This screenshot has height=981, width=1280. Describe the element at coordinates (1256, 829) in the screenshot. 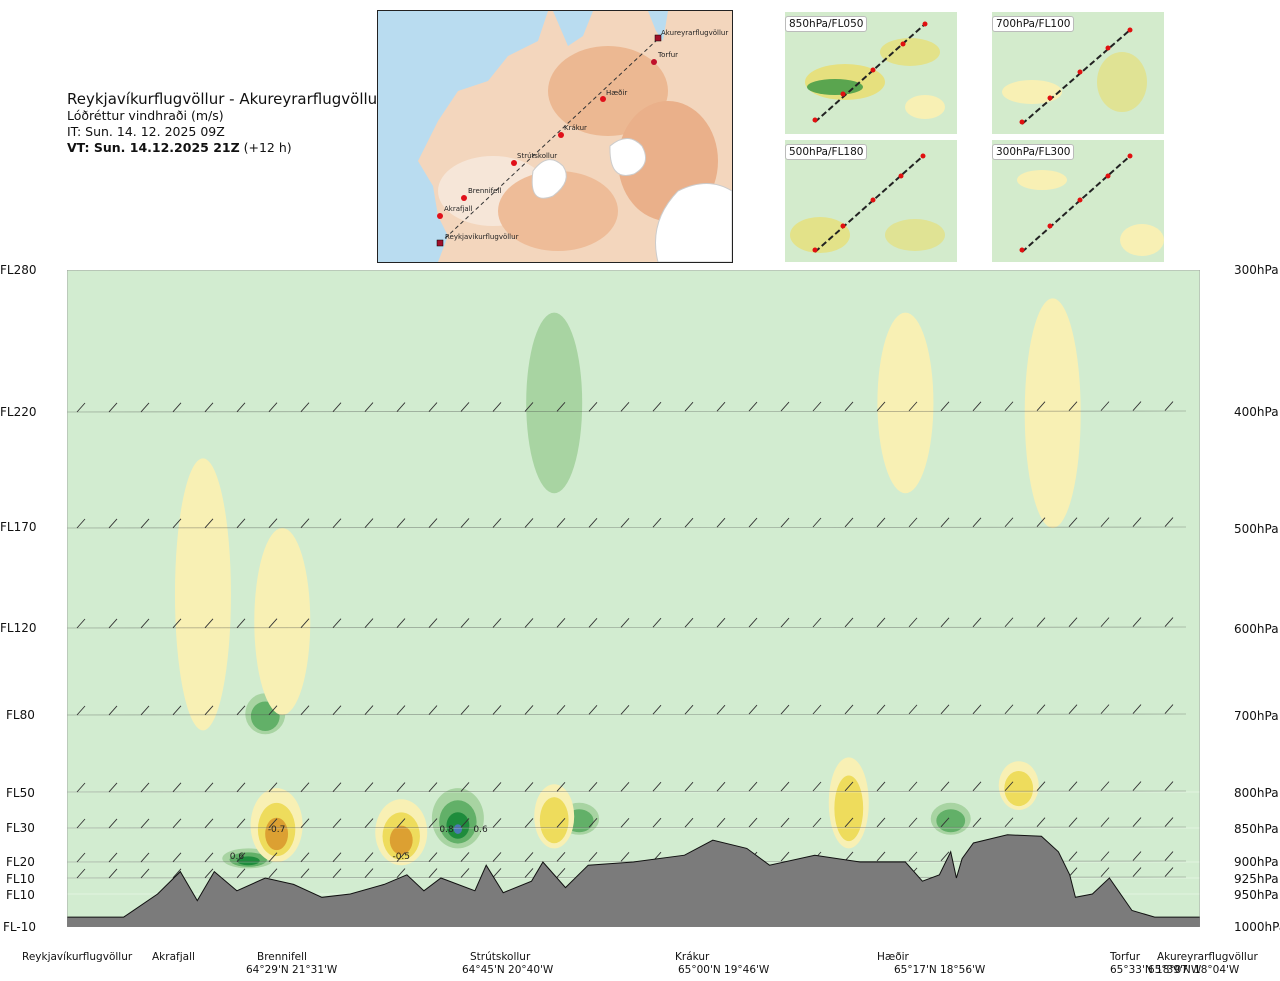

I see `pressure-axis-label: 850hPa` at that location.